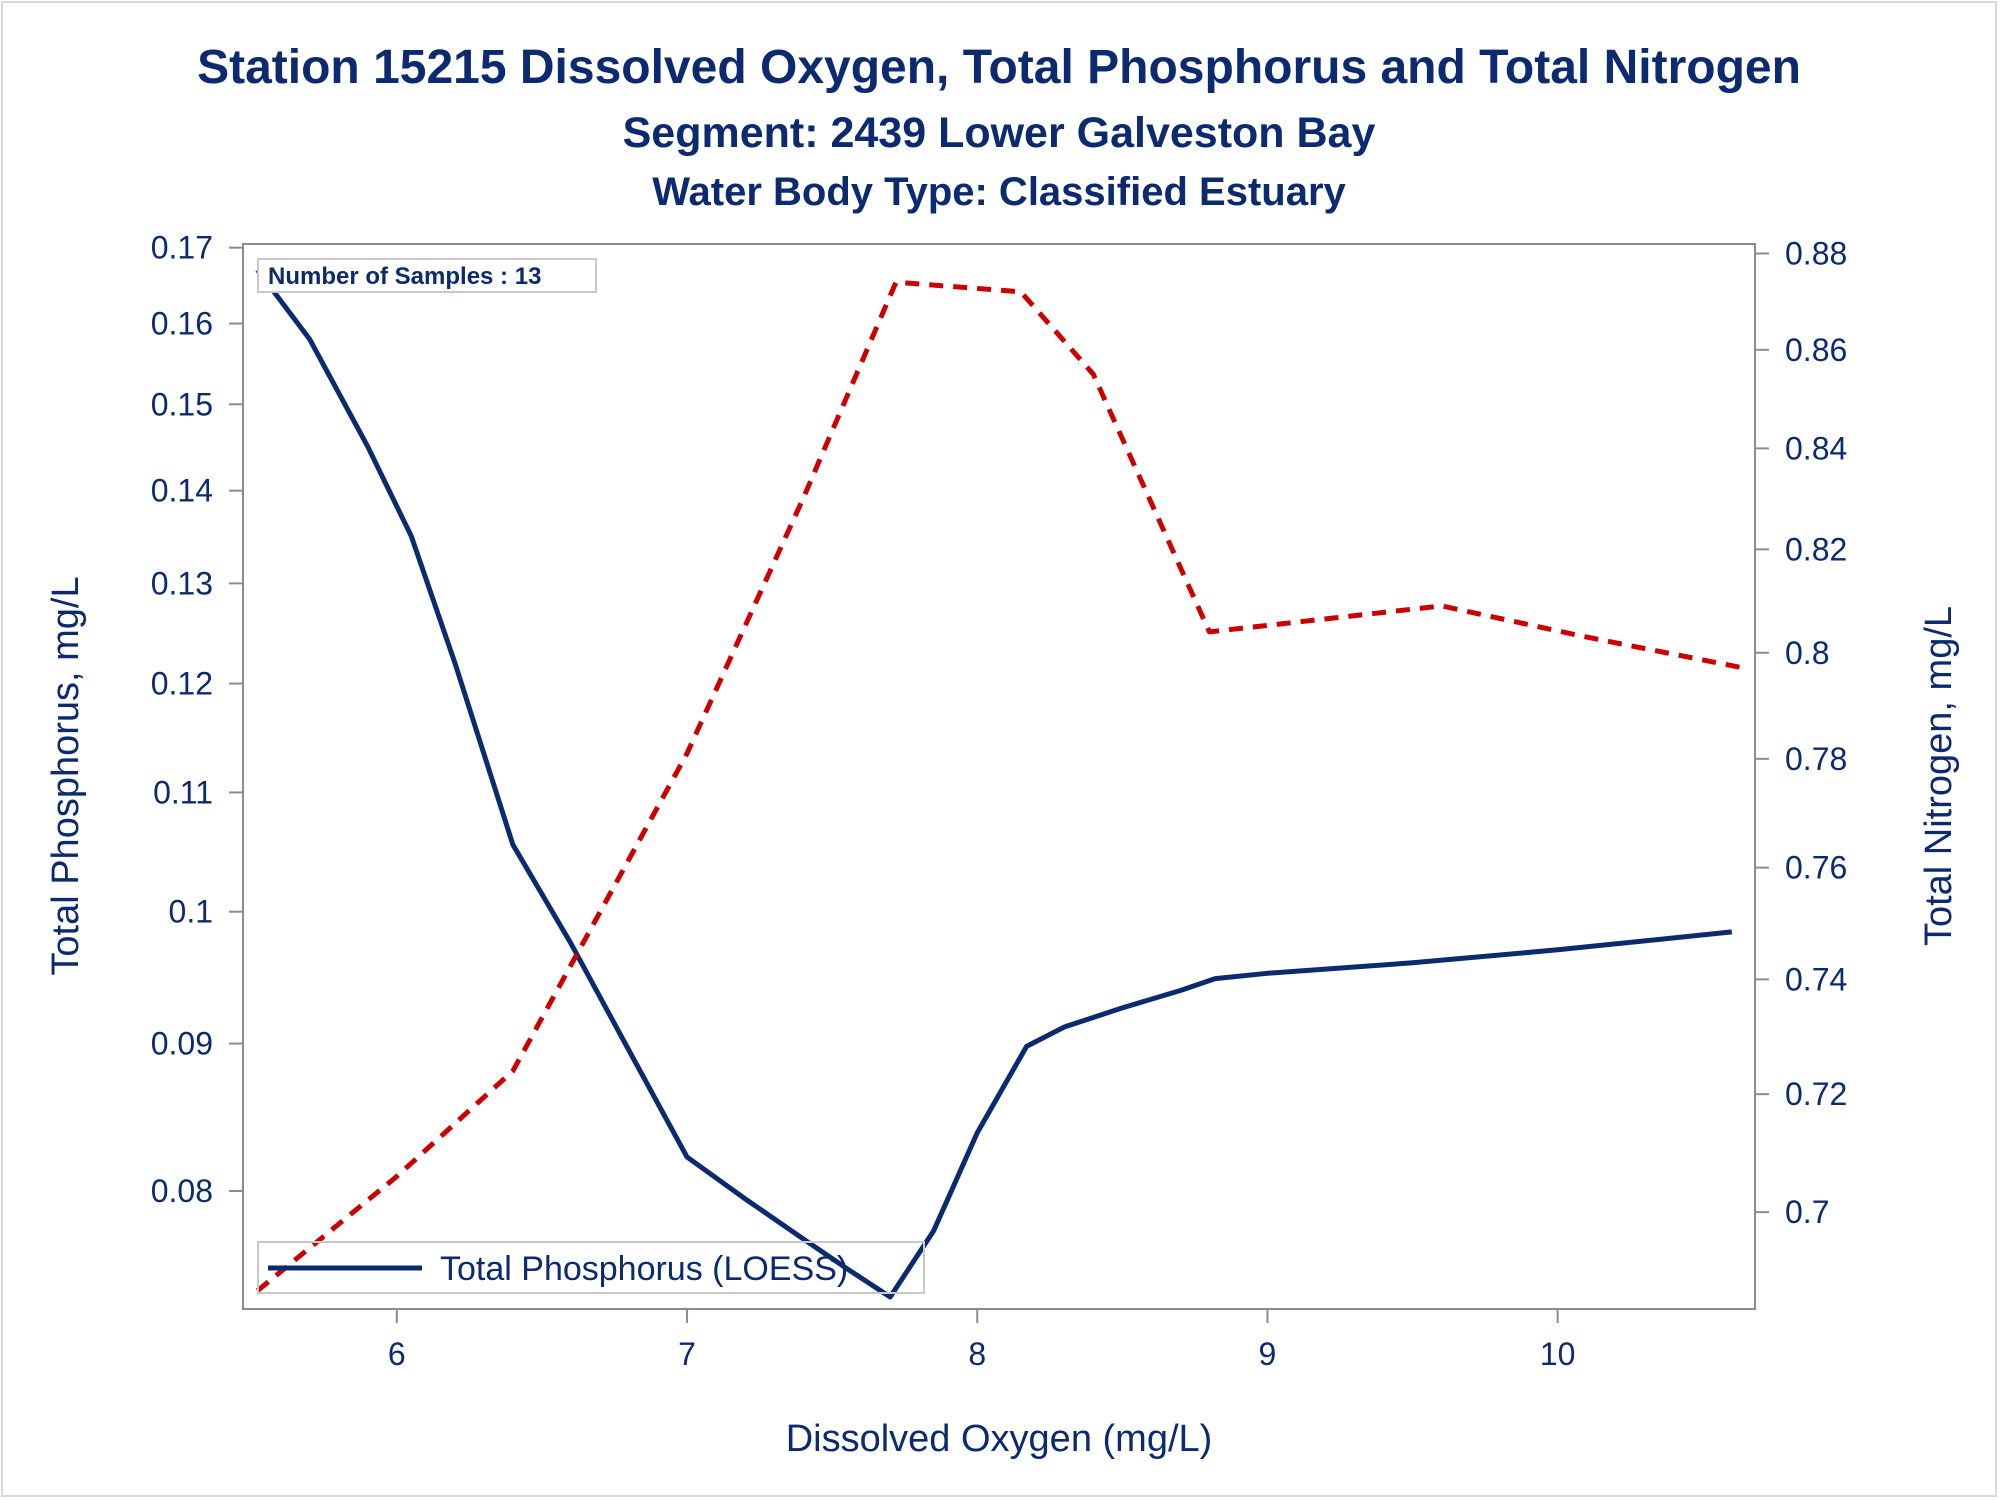  Describe the element at coordinates (1816, 1094) in the screenshot. I see `right-tick-label: 0.72` at that location.